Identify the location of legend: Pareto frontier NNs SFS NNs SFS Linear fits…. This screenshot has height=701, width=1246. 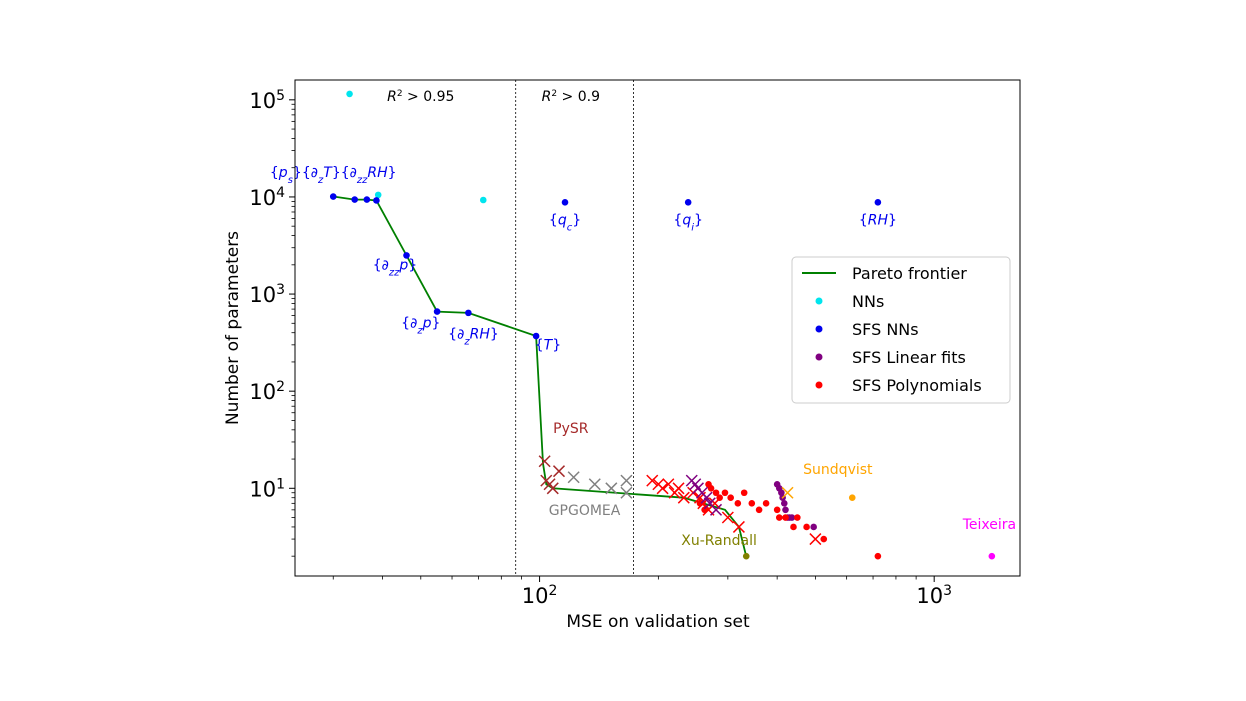
(901, 330).